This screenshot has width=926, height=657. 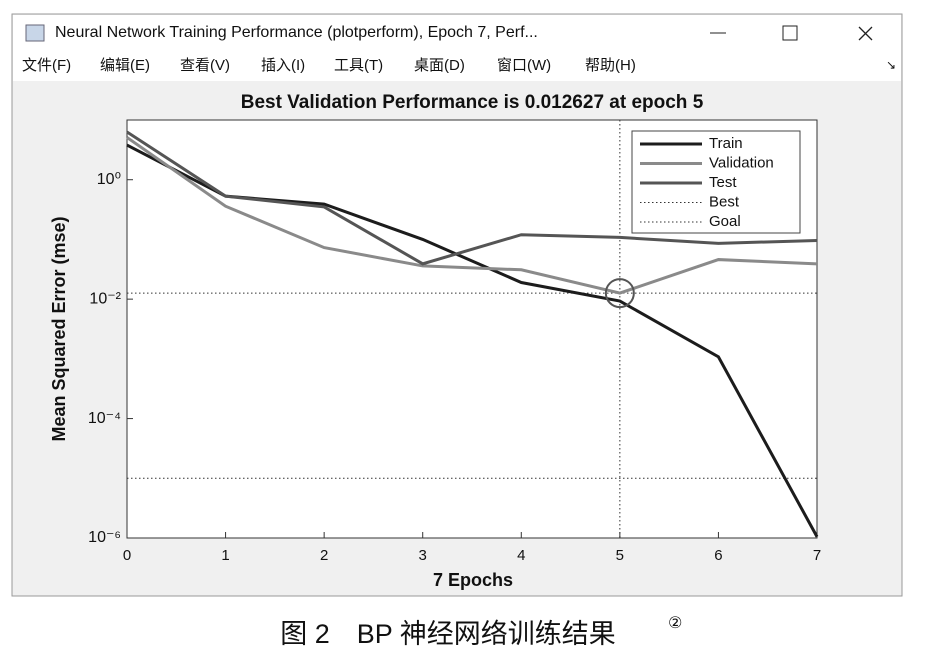 What do you see at coordinates (725, 221) in the screenshot?
I see `legend-label: Goal` at bounding box center [725, 221].